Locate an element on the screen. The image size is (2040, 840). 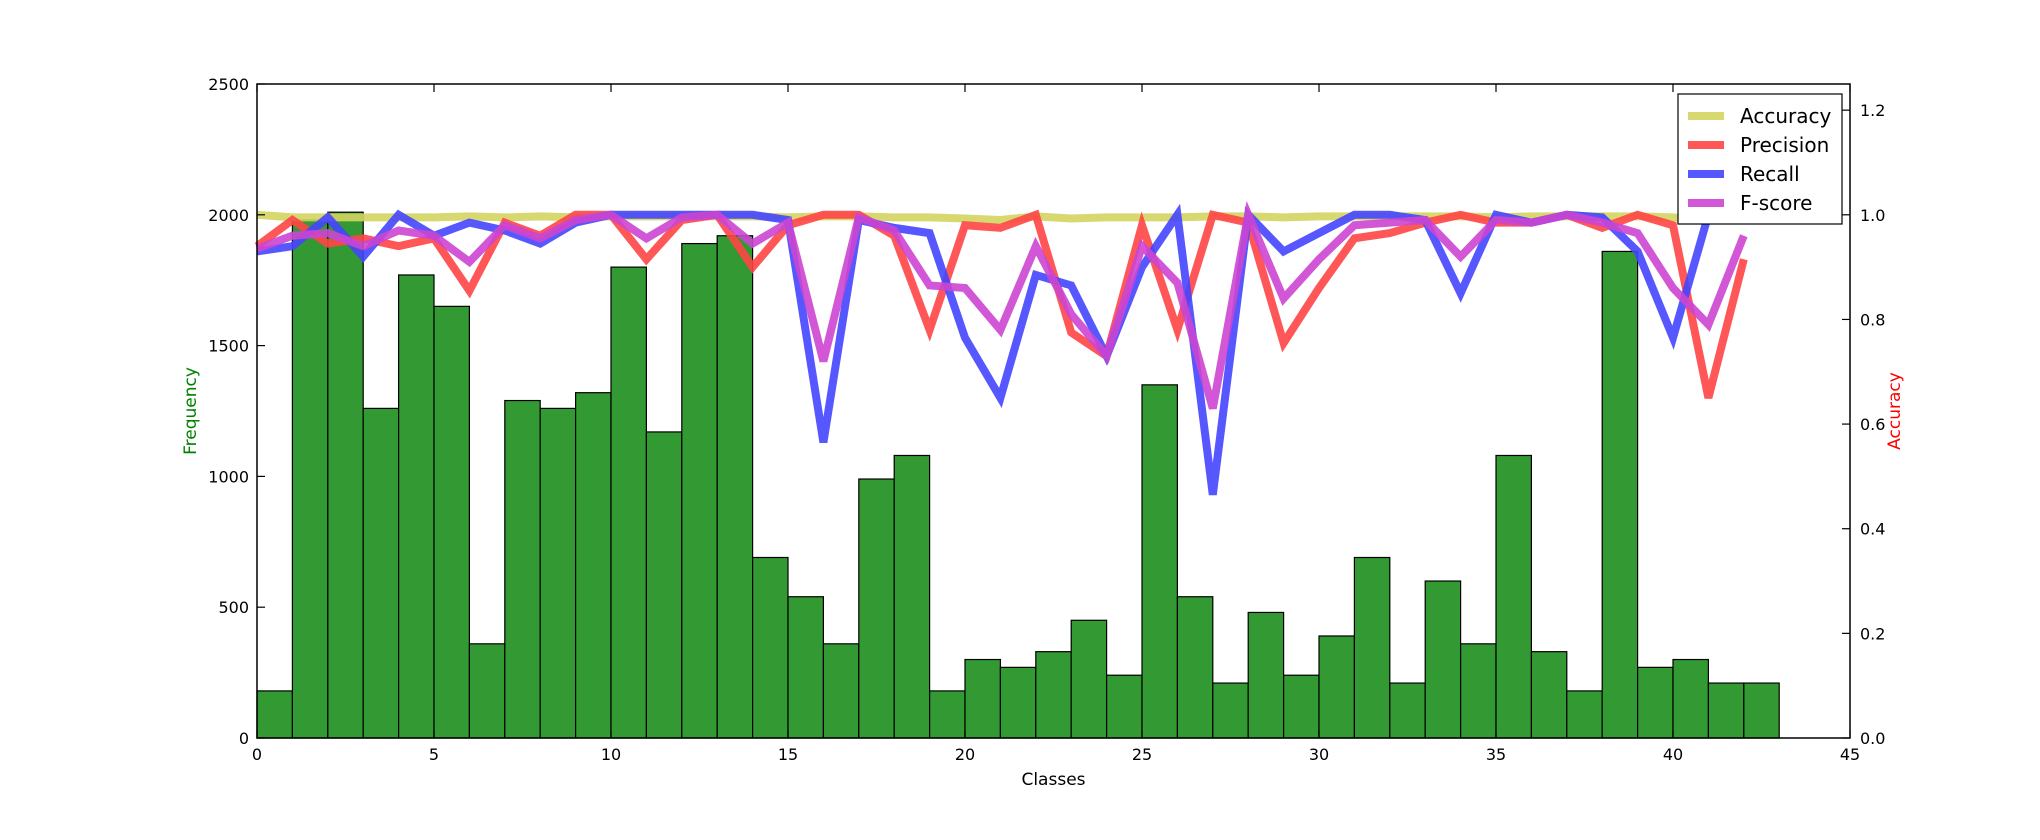
y-left-tick-label: 2500 is located at coordinates (228, 84).